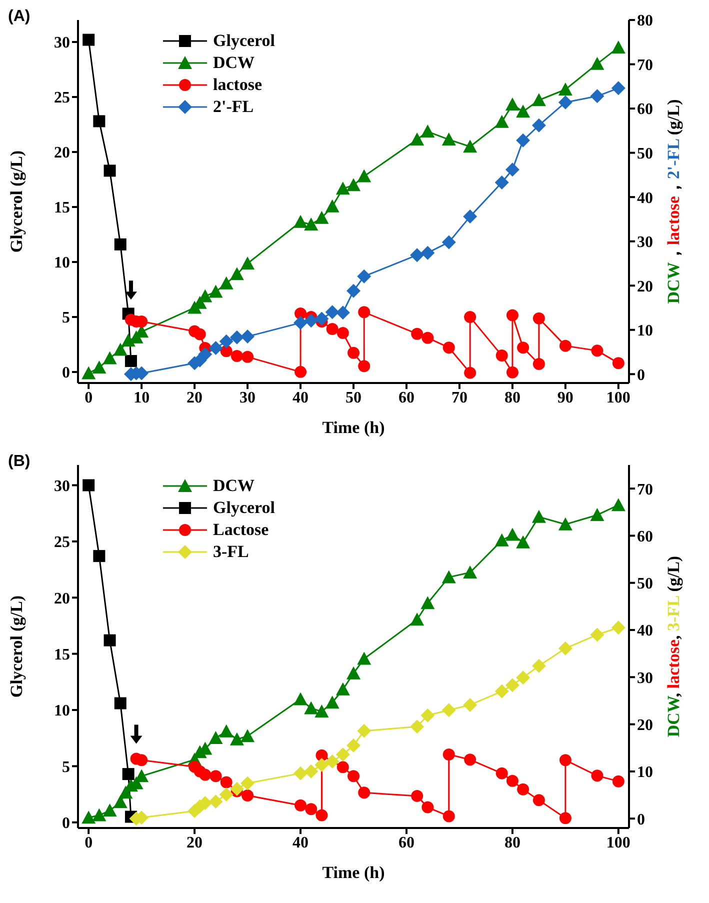 The height and width of the screenshot is (903, 709). Describe the element at coordinates (353, 427) in the screenshot. I see `x-axis-title: Time (h)` at that location.